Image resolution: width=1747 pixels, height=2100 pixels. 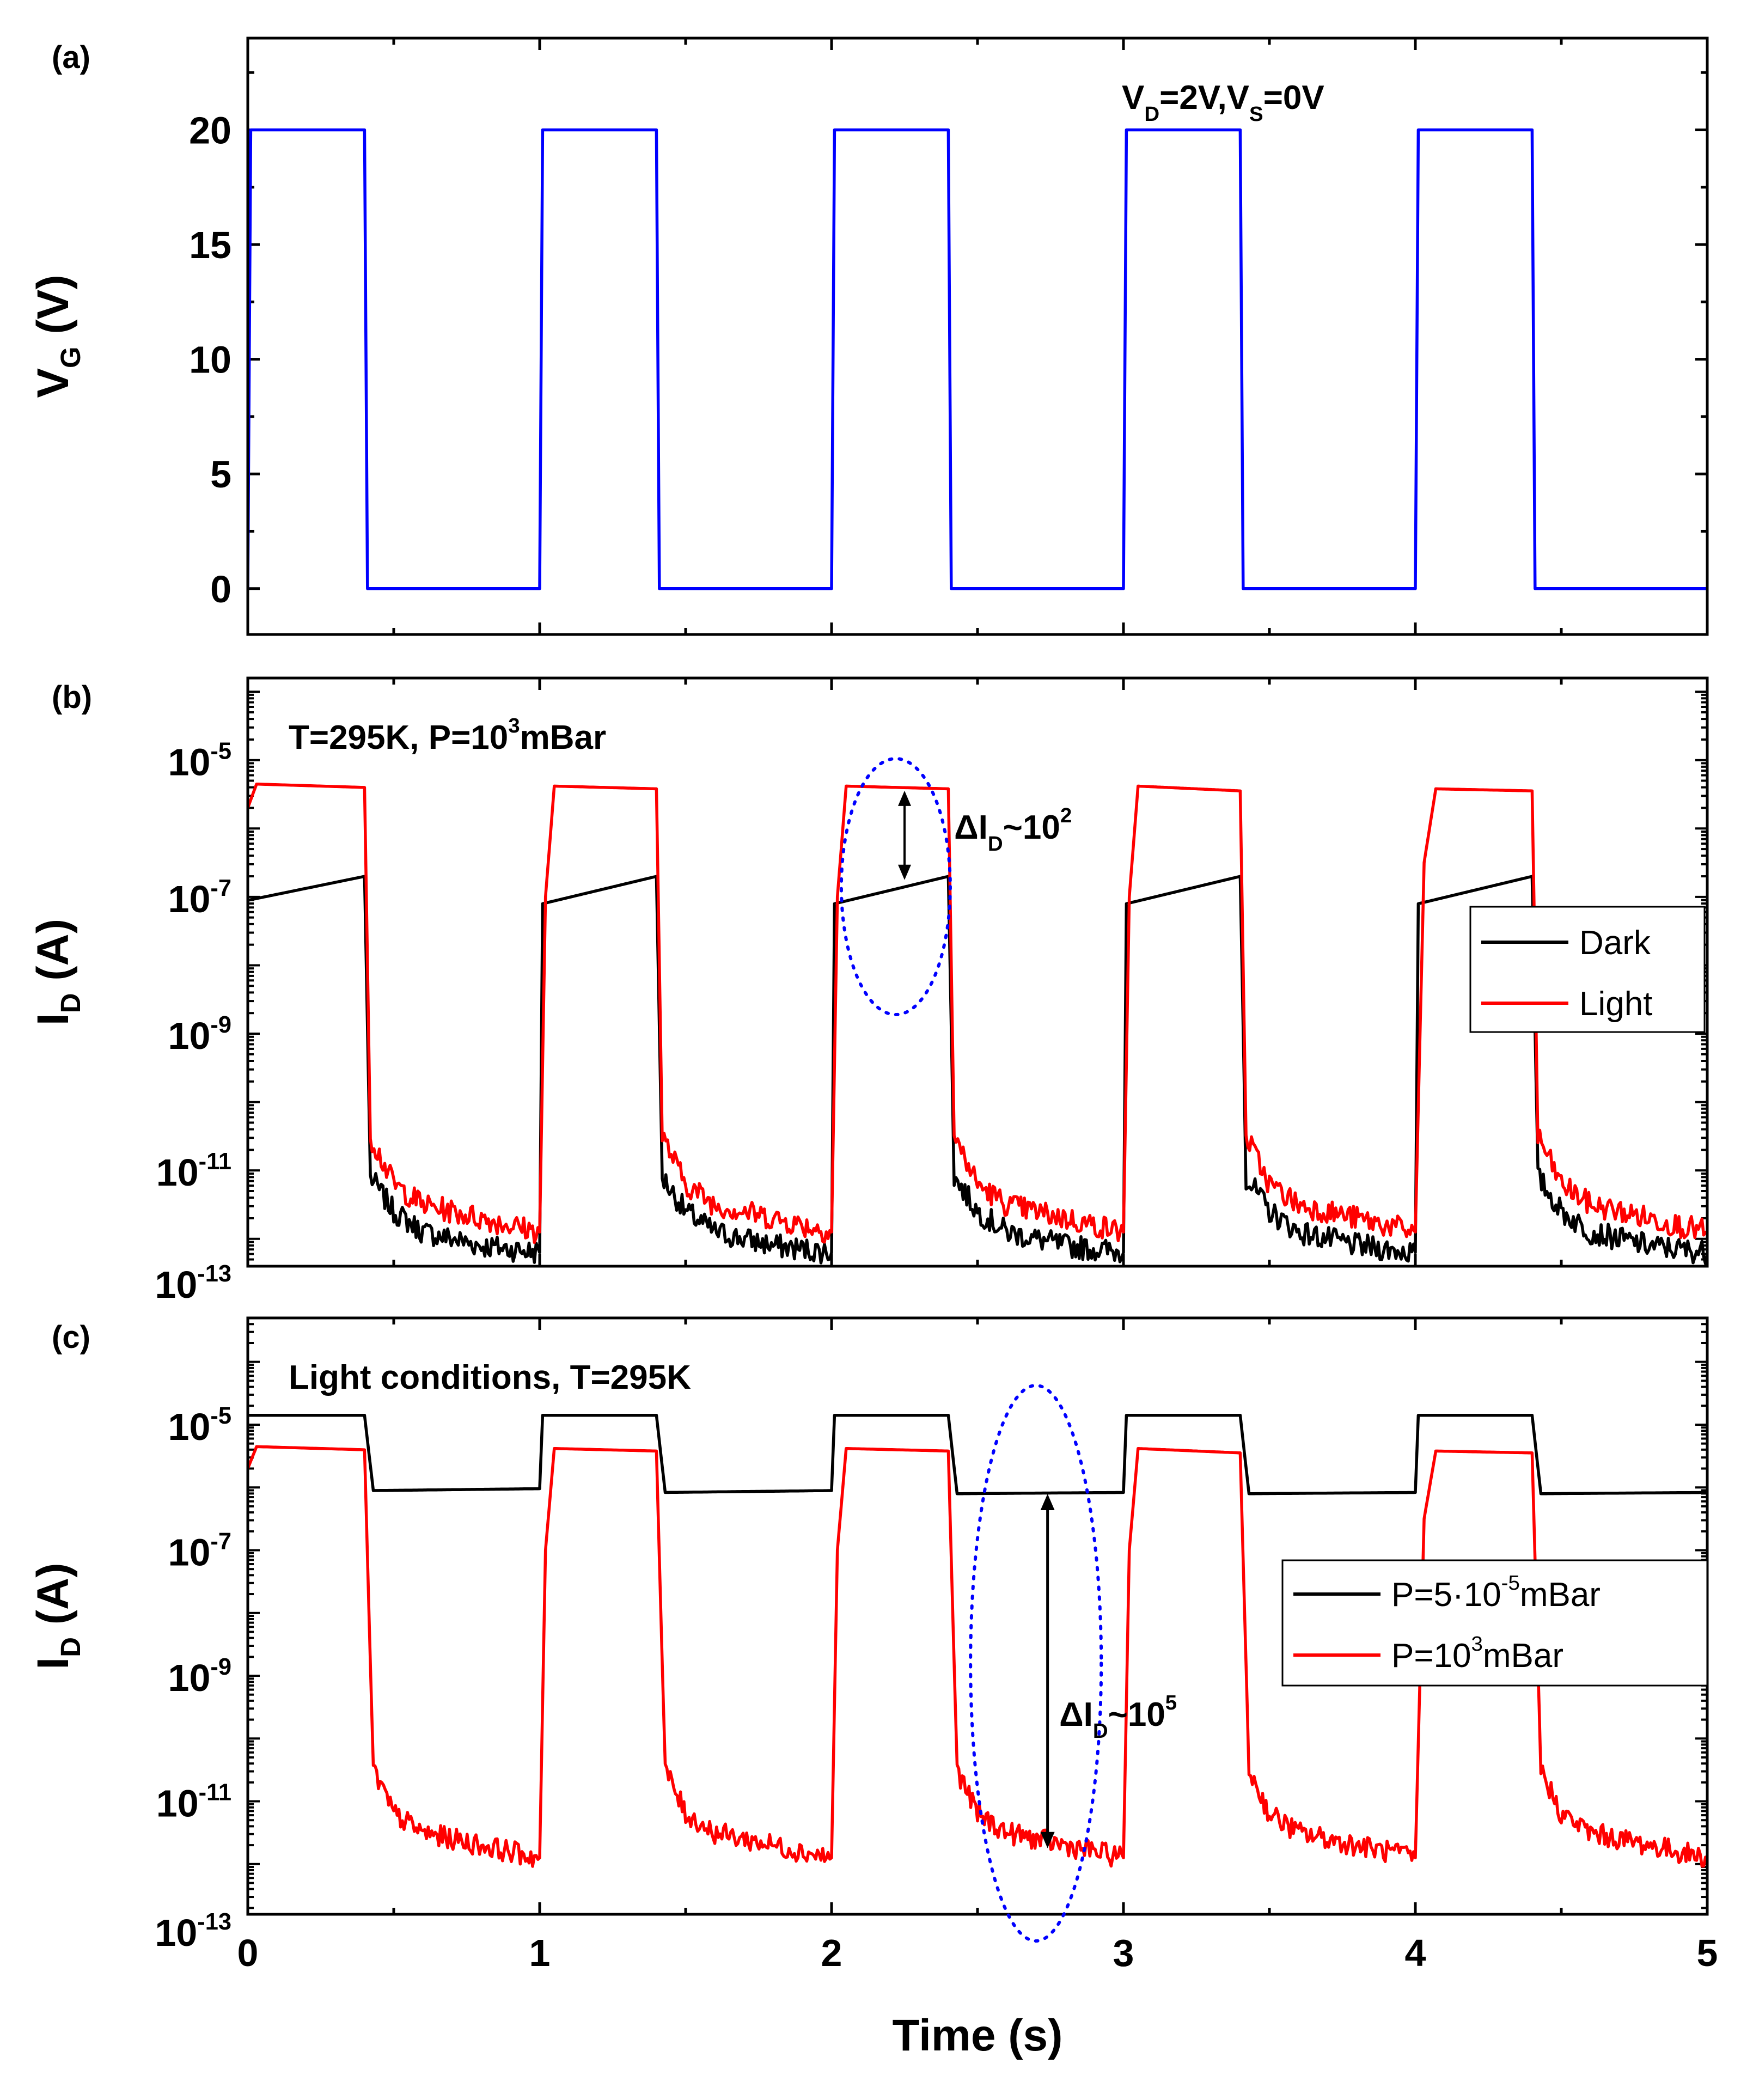 What do you see at coordinates (1151, 114) in the screenshot?
I see `annotation-text-part-1: D` at bounding box center [1151, 114].